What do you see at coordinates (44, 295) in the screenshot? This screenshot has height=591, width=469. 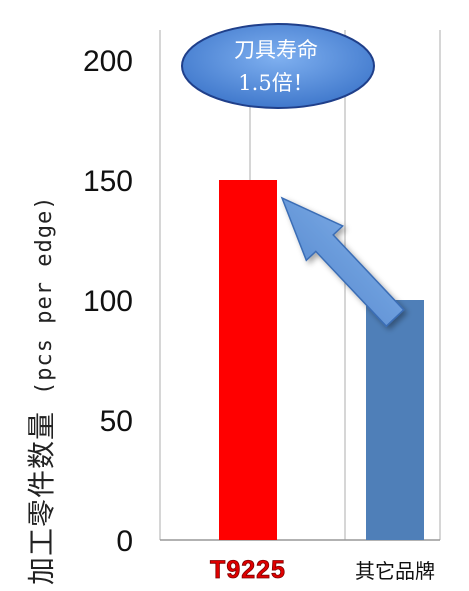 I see `y-axis-unit: (pcs per edge)` at bounding box center [44, 295].